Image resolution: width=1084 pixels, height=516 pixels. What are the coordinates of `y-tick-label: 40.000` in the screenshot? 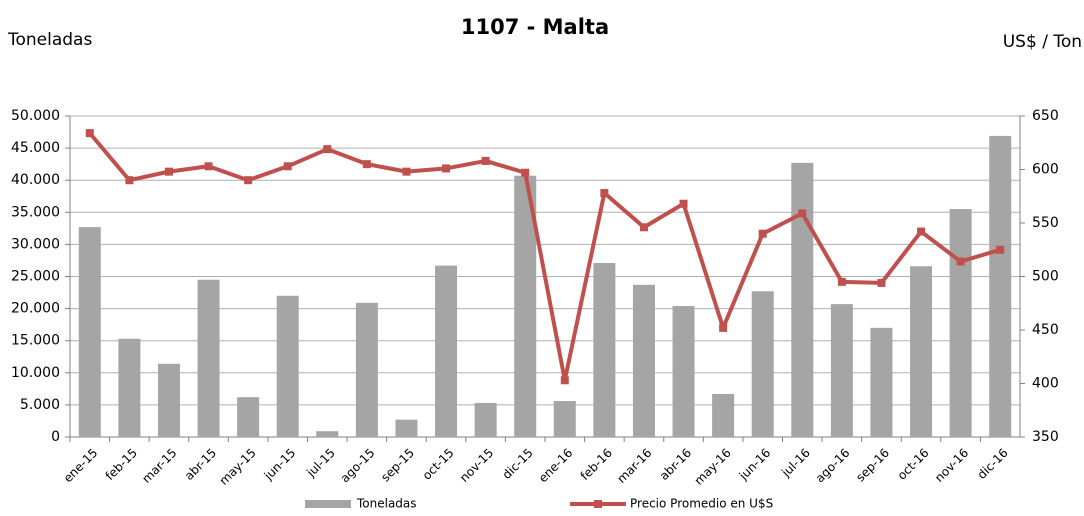 It's located at (35, 180).